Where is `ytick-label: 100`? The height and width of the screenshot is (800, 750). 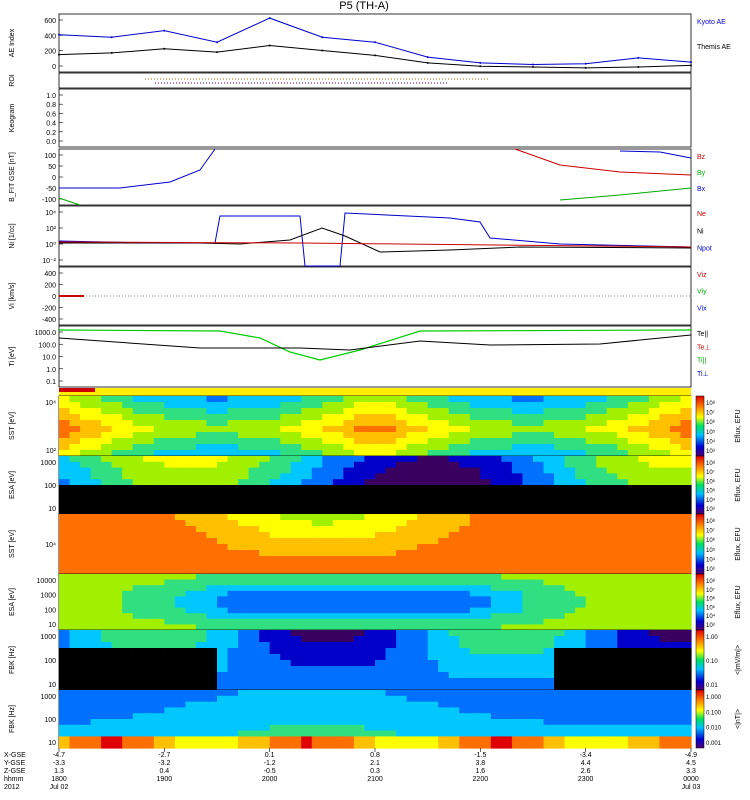 ytick-label: 100 is located at coordinates (50, 720).